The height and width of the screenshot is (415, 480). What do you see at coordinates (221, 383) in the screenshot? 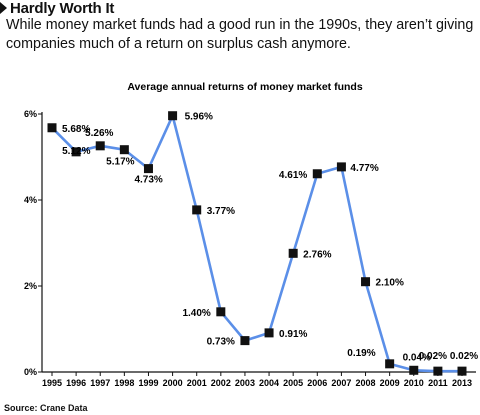
I see `x-tick-label: 2002` at bounding box center [221, 383].